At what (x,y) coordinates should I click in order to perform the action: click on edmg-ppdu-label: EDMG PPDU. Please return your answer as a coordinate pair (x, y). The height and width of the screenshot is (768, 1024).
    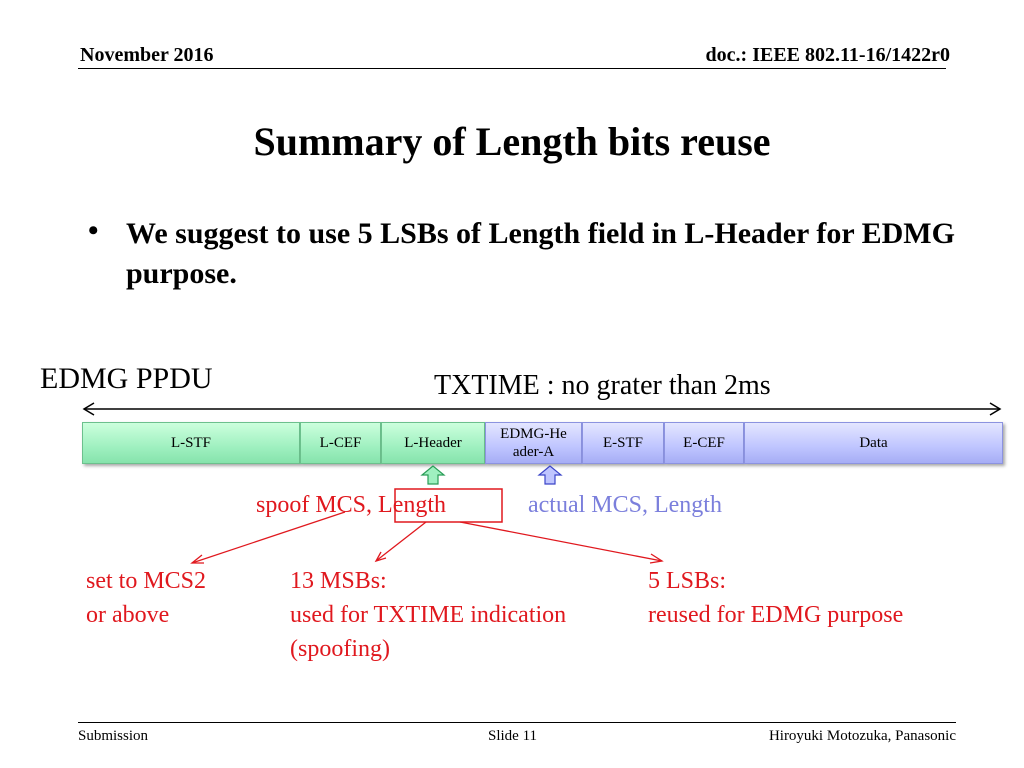
    Looking at the image, I should click on (126, 378).